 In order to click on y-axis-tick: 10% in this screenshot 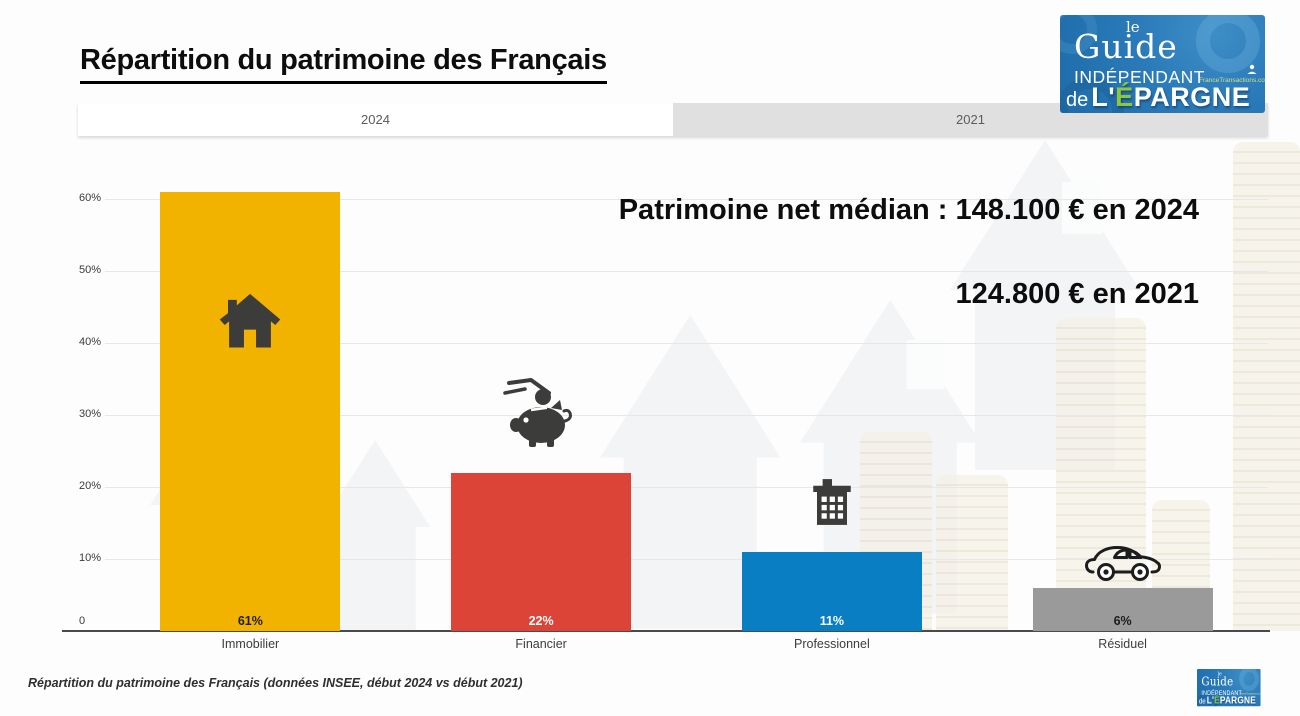, I will do `click(90, 558)`.